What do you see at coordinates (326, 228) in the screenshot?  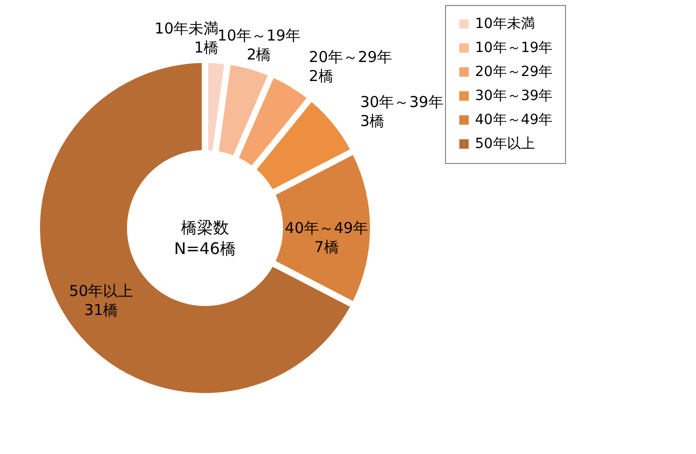 I see `slice-label: 40年～49年` at bounding box center [326, 228].